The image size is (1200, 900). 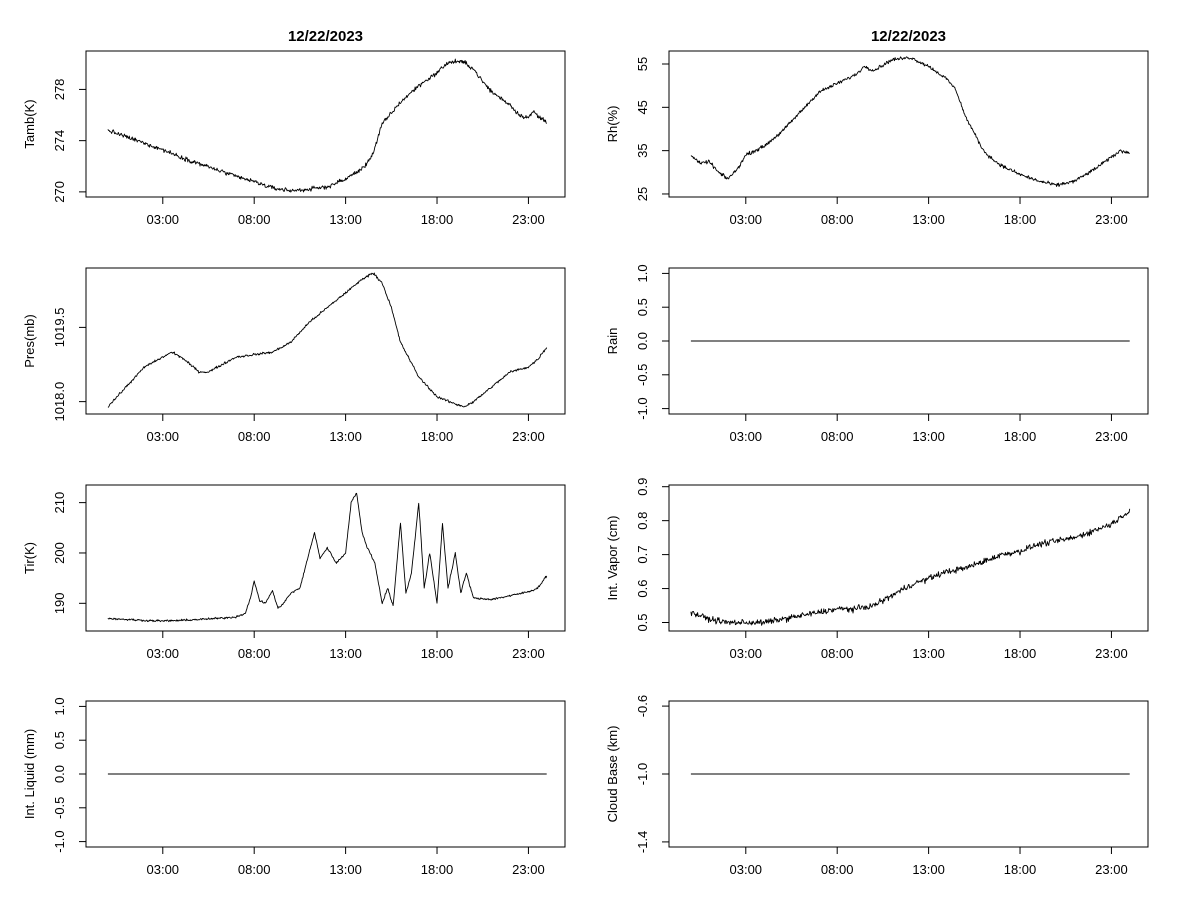 What do you see at coordinates (59, 192) in the screenshot?
I see `y-tick-label: 270` at bounding box center [59, 192].